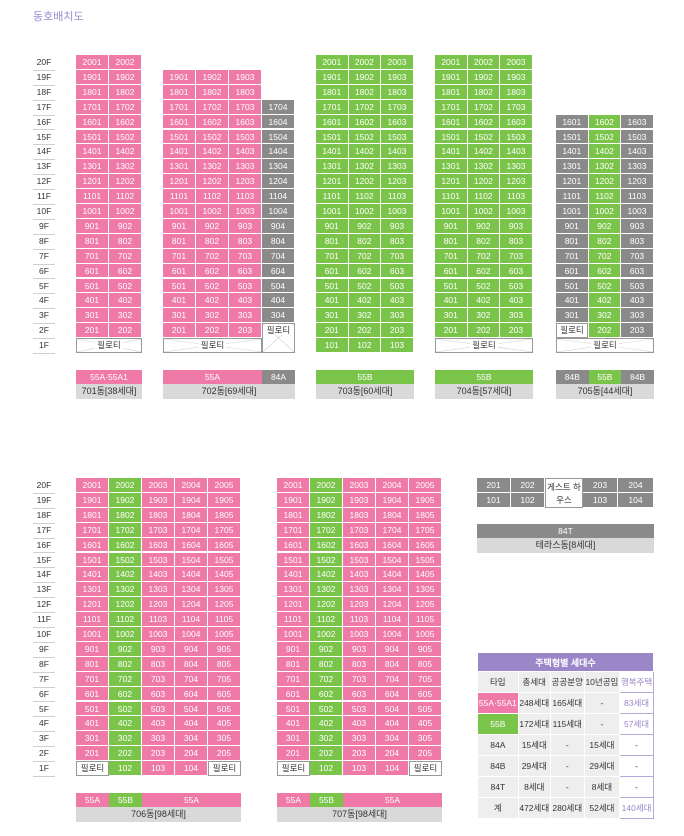 The width and height of the screenshot is (684, 836). Describe the element at coordinates (565, 662) in the screenshot. I see `summary-title: 주택형별 세대수` at that location.